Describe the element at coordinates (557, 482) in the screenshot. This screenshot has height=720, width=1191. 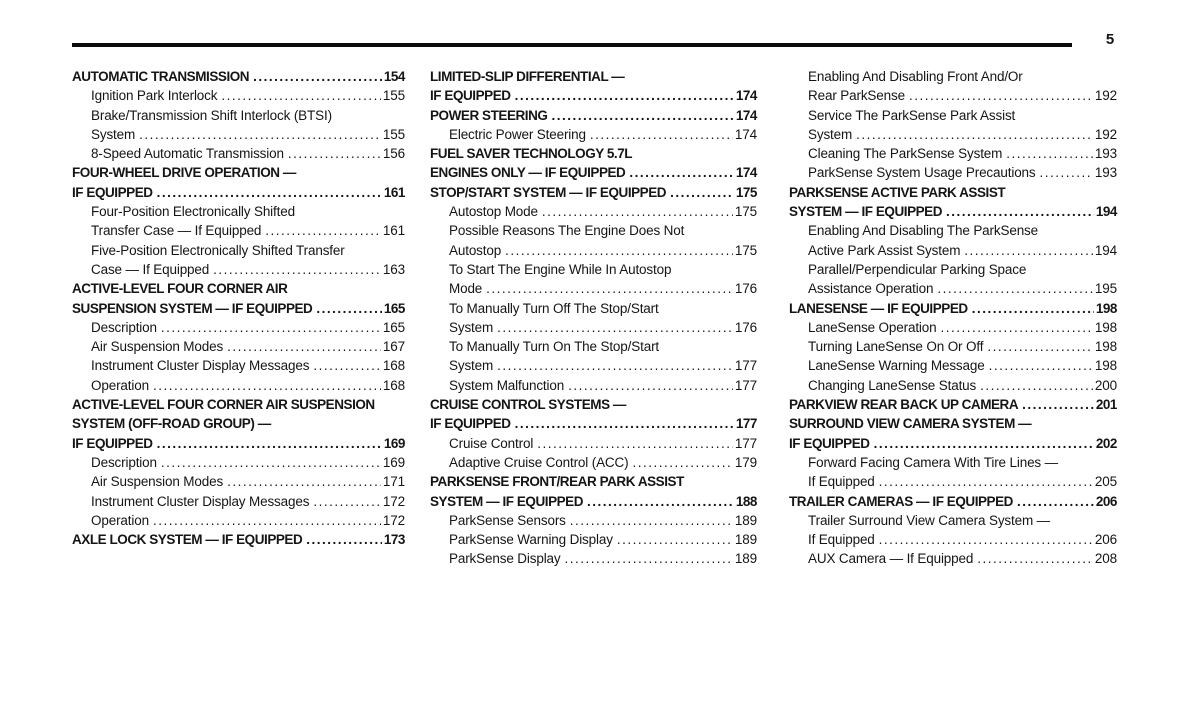
I see `toc-entry-label: PARKSENSE FRONT/REAR PARK ASSIST` at that location.